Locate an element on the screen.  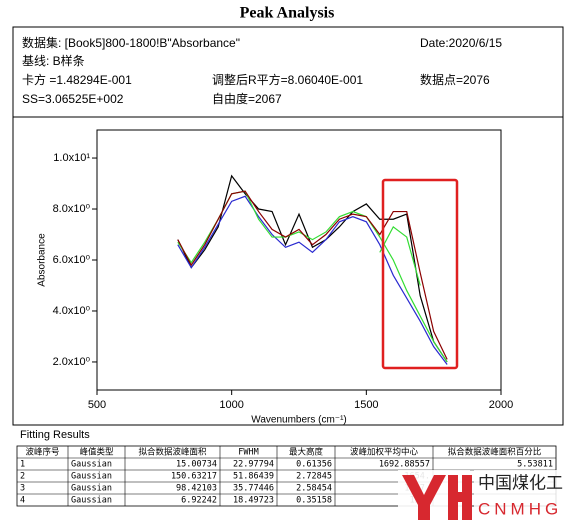
table-cell: 2 is located at coordinates (22, 477).